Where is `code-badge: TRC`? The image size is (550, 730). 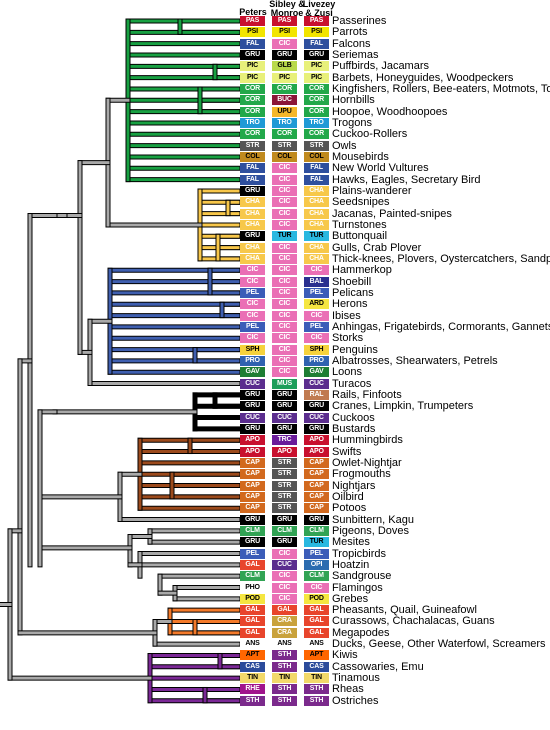
code-badge: TRC is located at coordinates (284, 440).